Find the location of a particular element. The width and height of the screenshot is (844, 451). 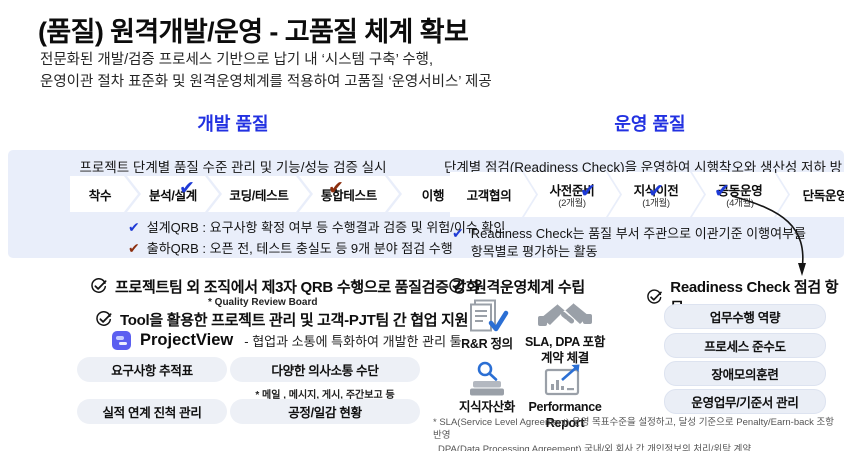

dev-step-label: 통합테스트 is located at coordinates (348, 195).